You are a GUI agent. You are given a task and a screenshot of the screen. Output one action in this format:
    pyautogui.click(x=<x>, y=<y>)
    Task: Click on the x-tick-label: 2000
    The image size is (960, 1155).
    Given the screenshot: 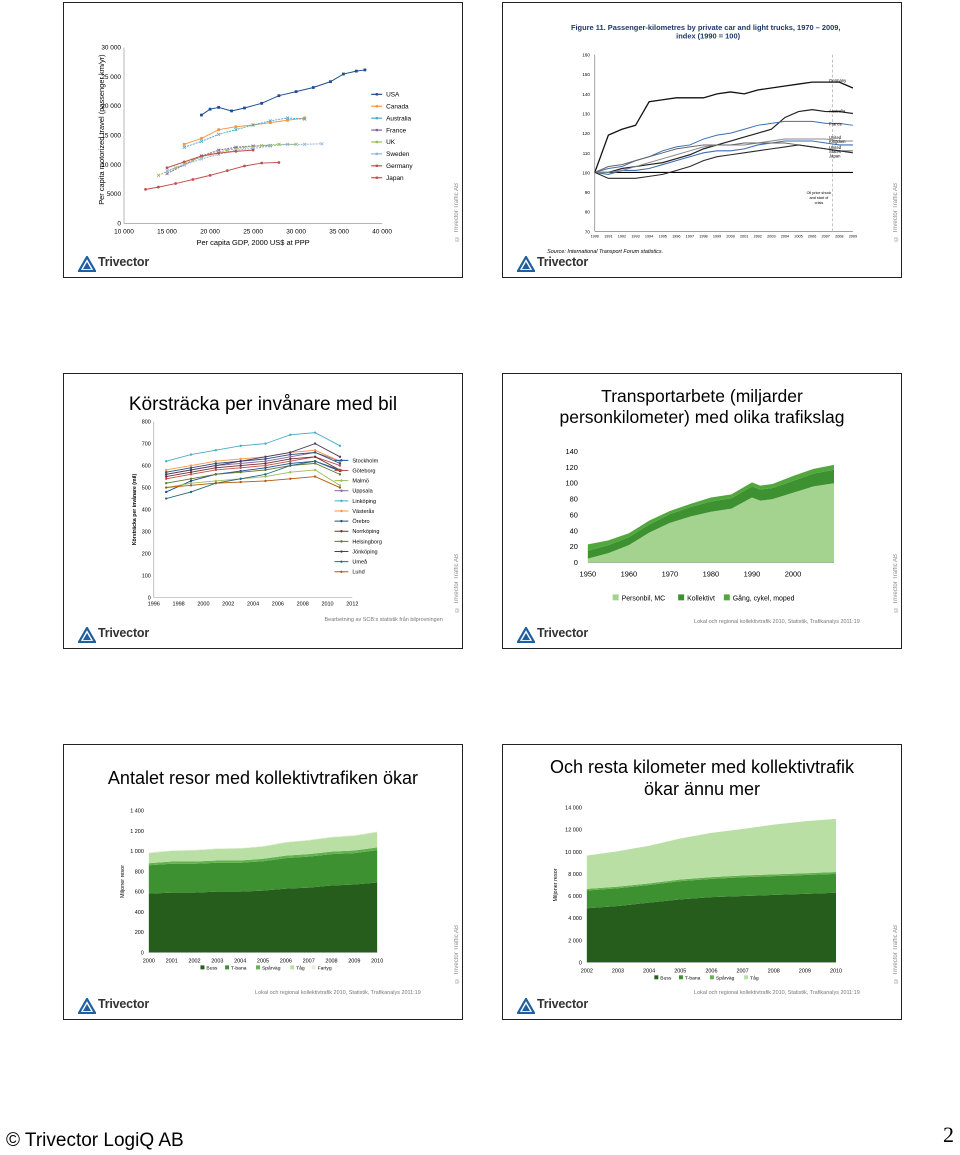 What is the action you would take?
    pyautogui.click(x=730, y=236)
    